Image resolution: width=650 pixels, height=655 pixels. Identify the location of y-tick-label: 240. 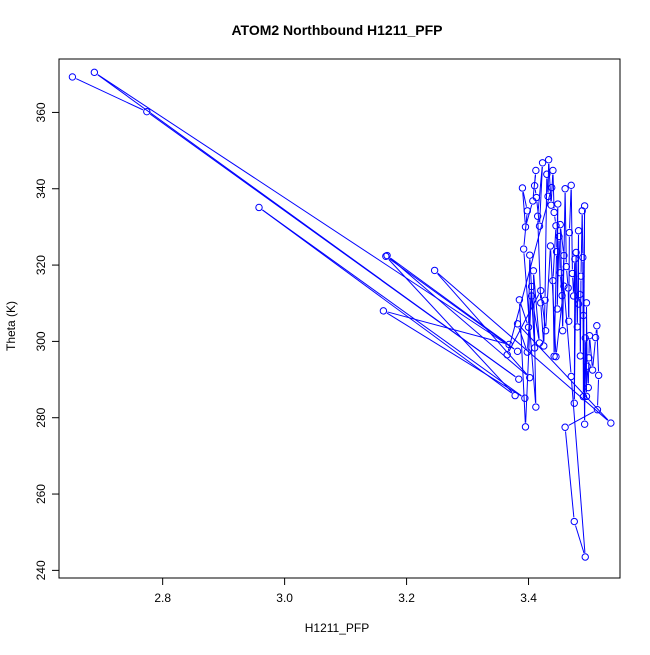
(41, 570).